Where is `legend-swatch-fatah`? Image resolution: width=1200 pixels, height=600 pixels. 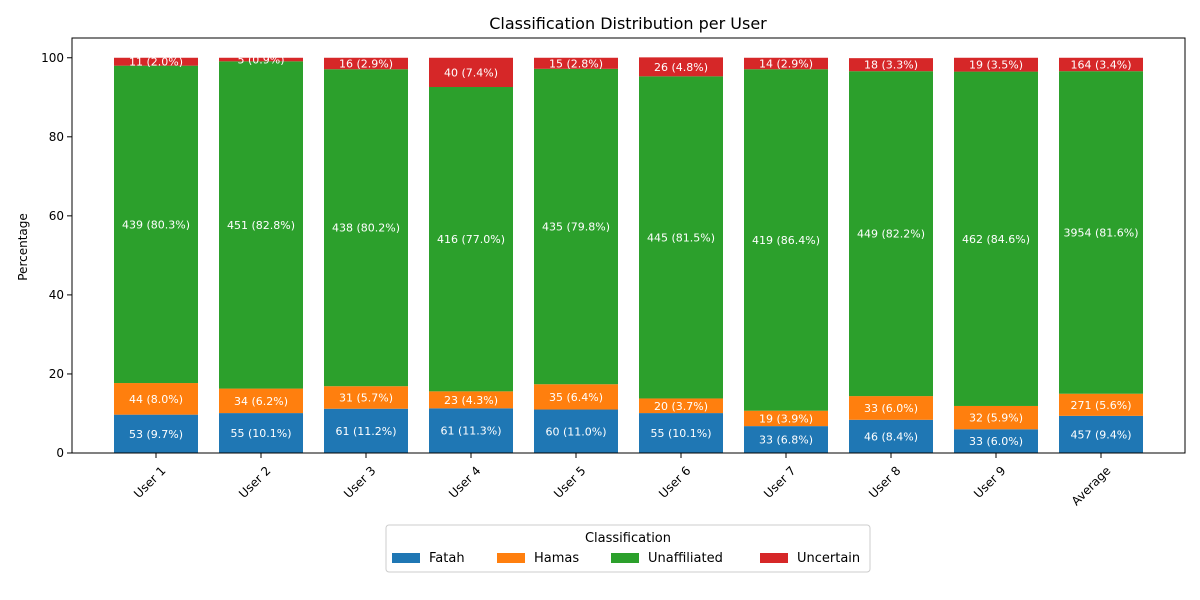 legend-swatch-fatah is located at coordinates (406, 558).